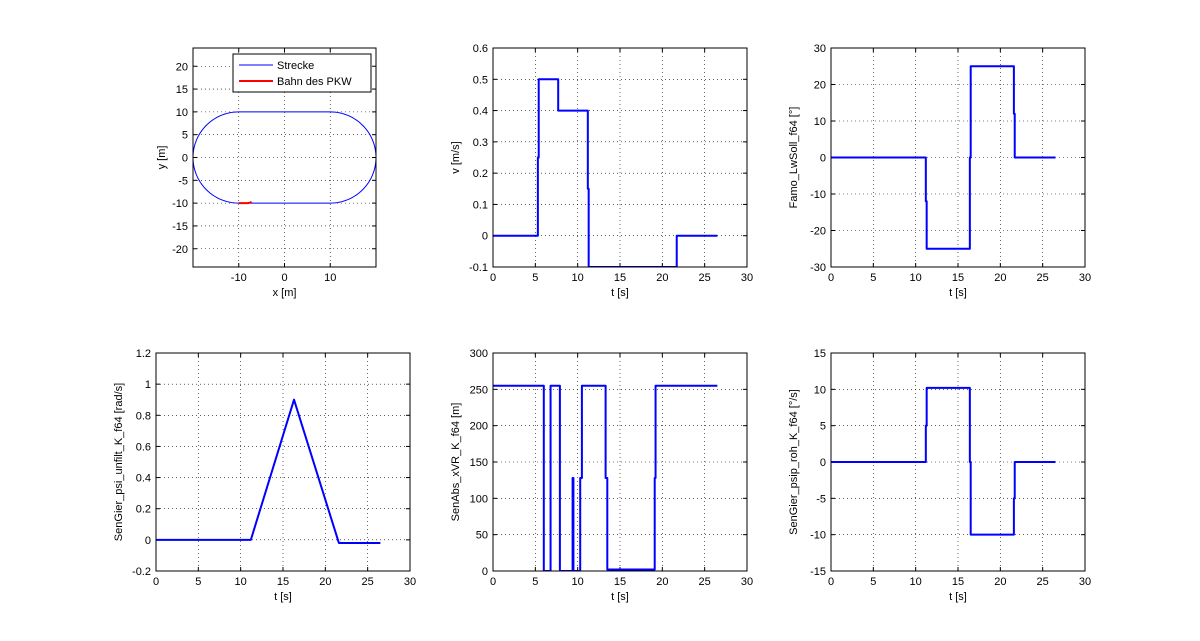 This screenshot has height=641, width=1200. I want to click on y-tick-label: 150, so click(479, 463).